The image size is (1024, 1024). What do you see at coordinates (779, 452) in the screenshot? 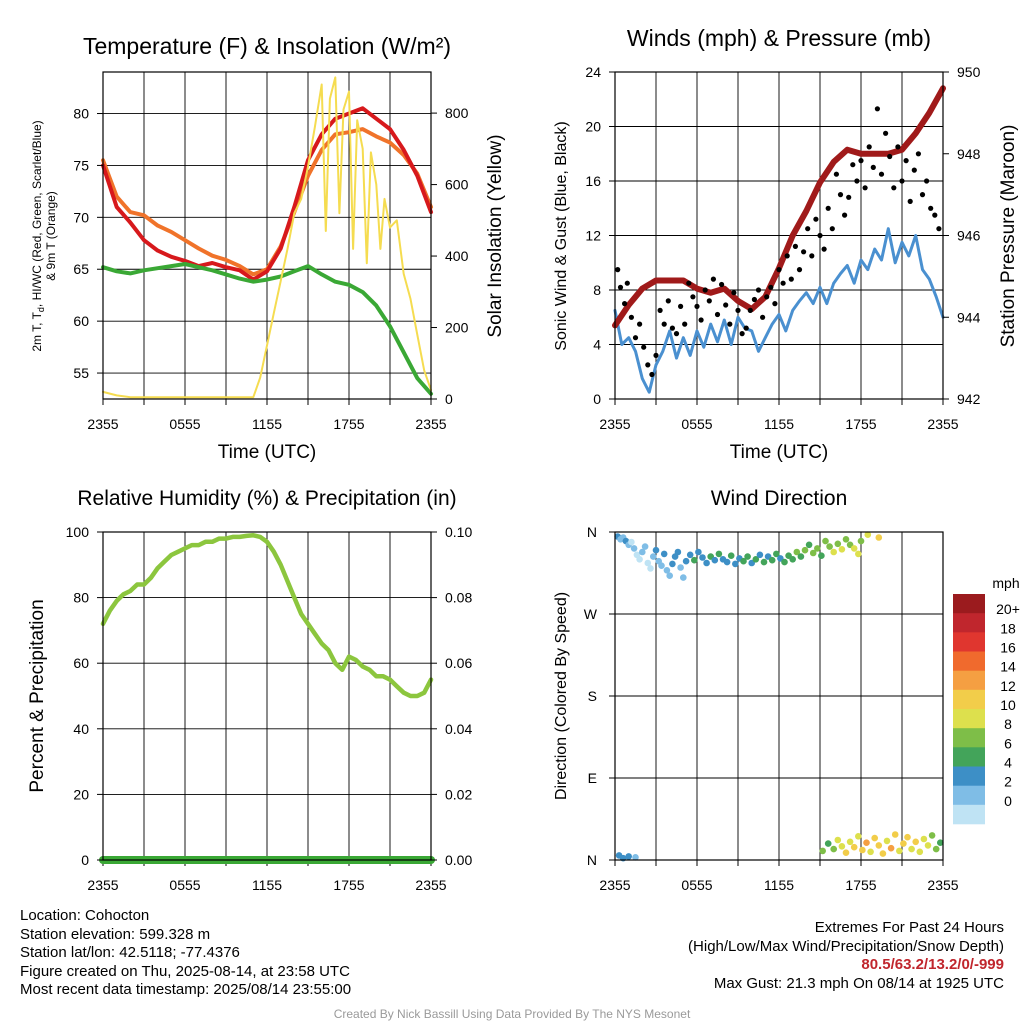
I see `wind-xlabel: Time (UTC)` at bounding box center [779, 452].